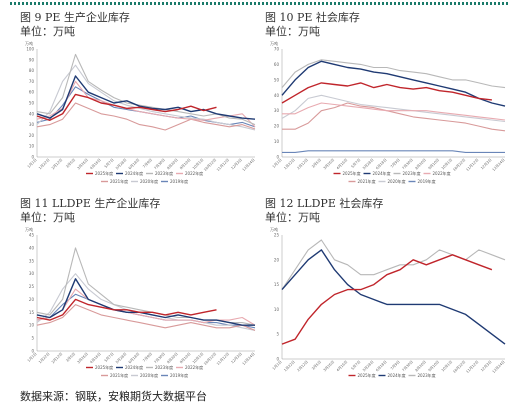 This screenshot has height=406, width=518. Describe the element at coordinates (32, 260) in the screenshot. I see `y-tick-label: 35` at that location.